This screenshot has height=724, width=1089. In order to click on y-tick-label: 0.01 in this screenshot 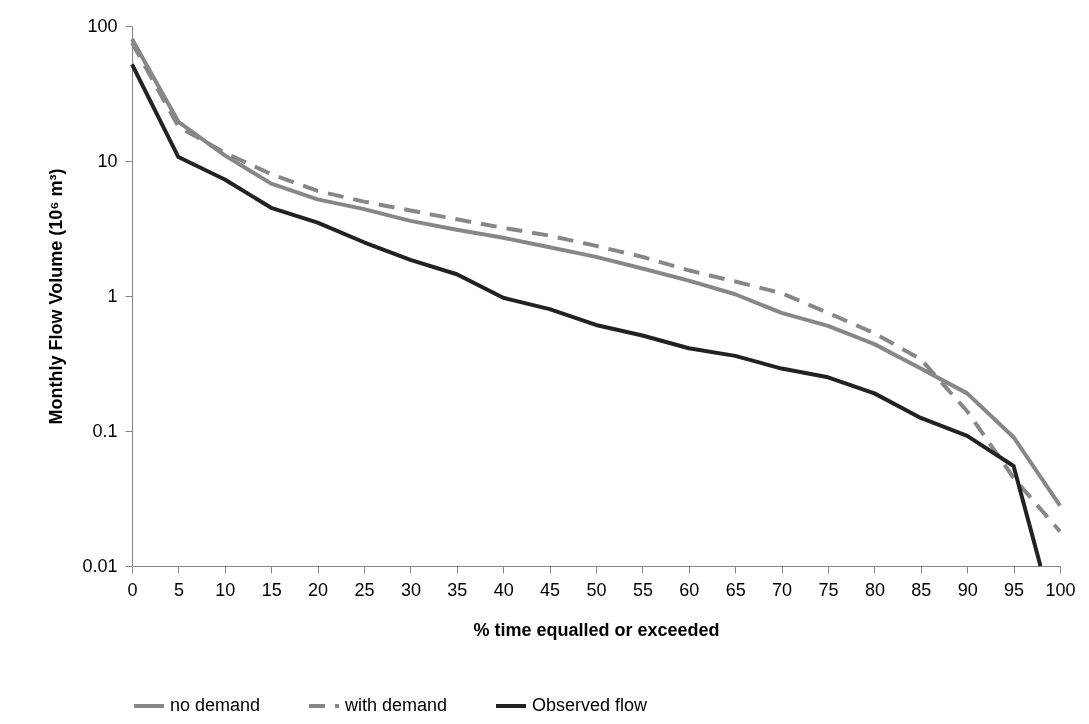, I will do `click(100, 565)`.